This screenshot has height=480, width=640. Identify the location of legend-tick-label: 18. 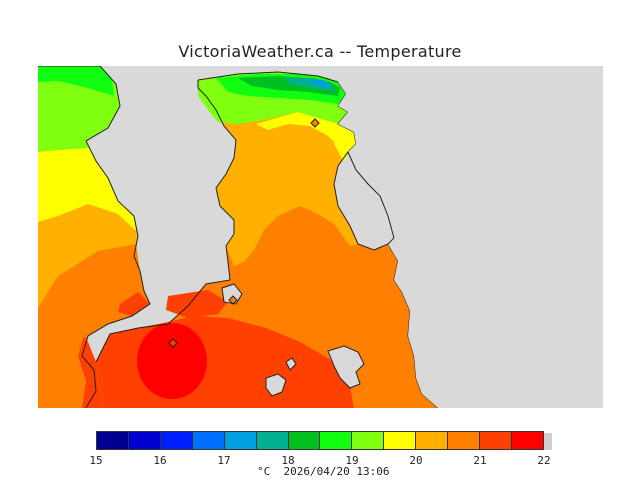
(288, 460).